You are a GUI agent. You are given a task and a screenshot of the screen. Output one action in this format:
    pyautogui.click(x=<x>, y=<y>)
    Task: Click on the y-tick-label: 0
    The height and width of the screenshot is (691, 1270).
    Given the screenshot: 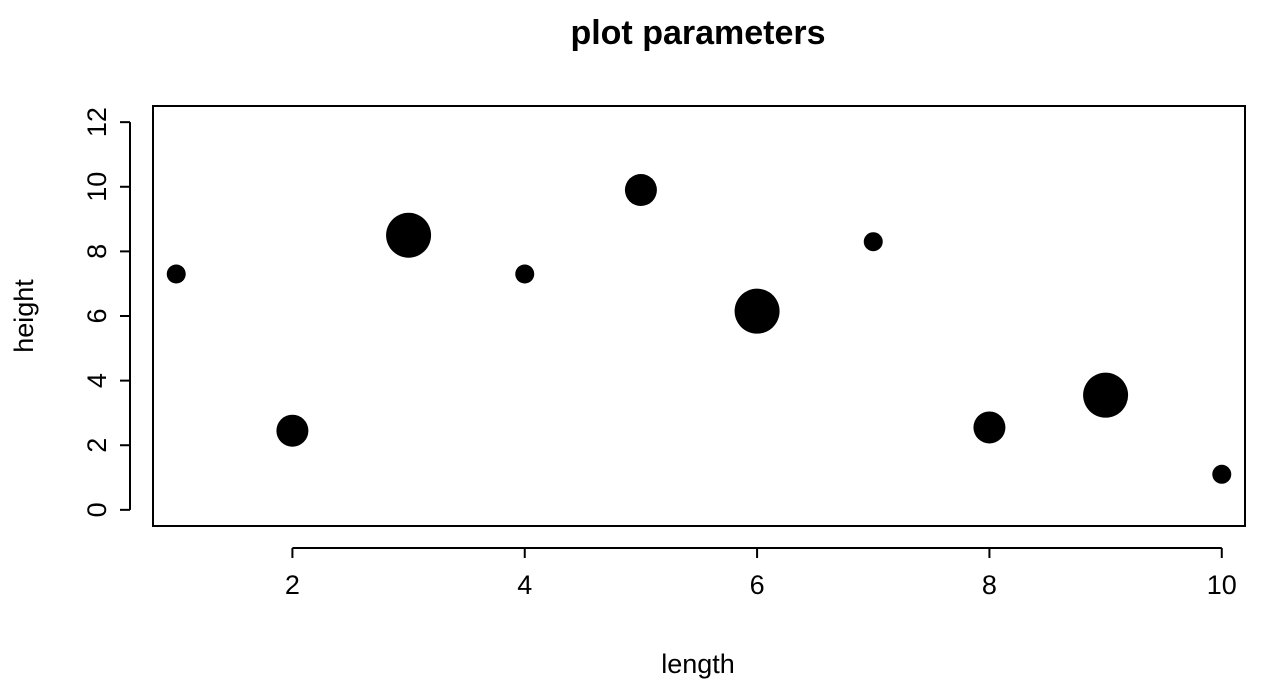 What is the action you would take?
    pyautogui.click(x=97, y=509)
    